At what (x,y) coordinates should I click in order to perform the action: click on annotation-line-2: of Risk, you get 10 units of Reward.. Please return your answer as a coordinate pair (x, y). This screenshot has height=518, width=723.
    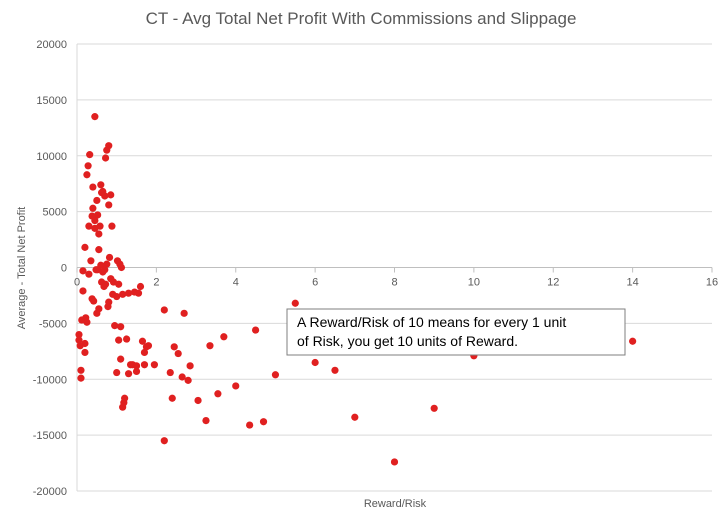
    Looking at the image, I should click on (407, 341).